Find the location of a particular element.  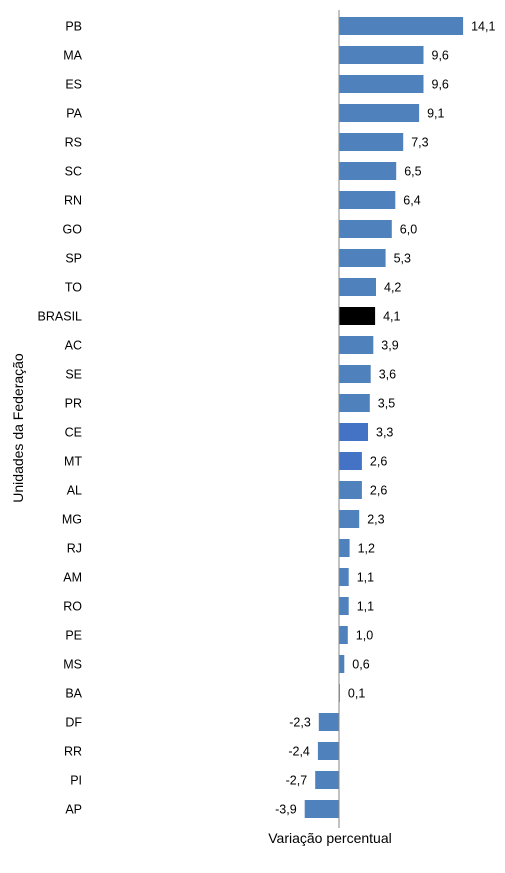

category-label: TO is located at coordinates (73, 288).